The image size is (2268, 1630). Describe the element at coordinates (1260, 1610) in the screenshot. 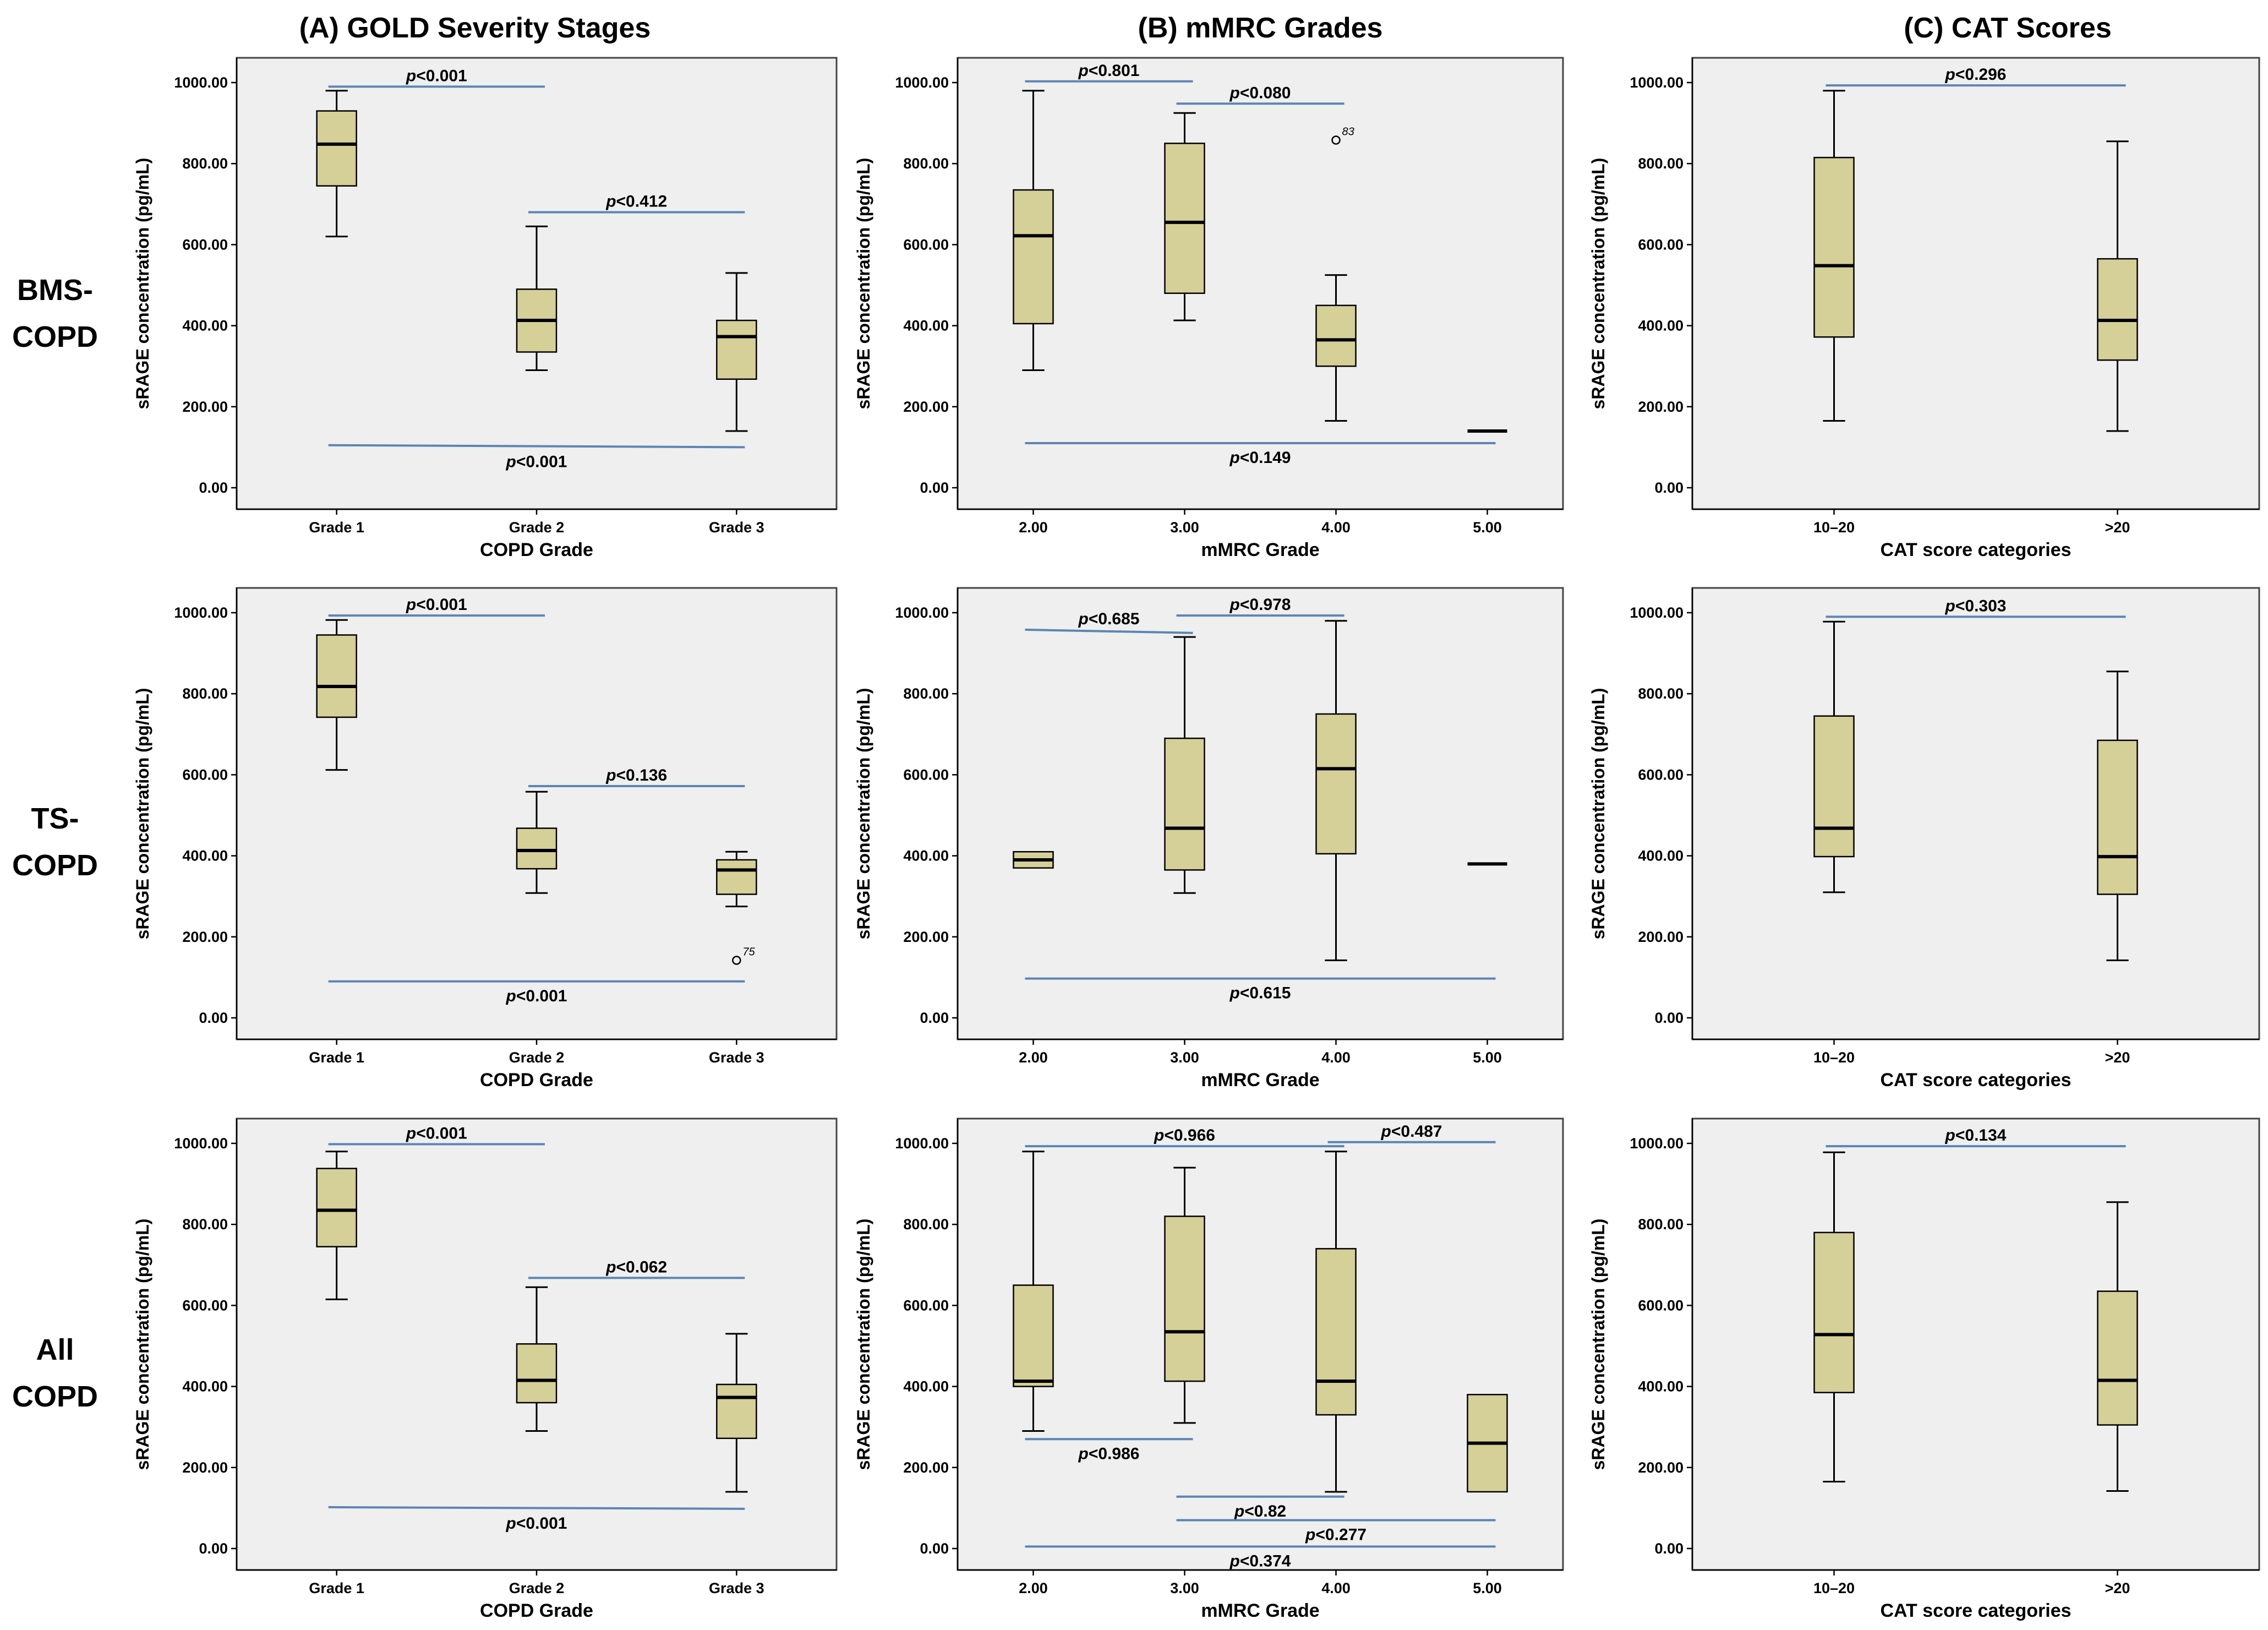

I see `x-axis-title: mMRC Grade` at that location.